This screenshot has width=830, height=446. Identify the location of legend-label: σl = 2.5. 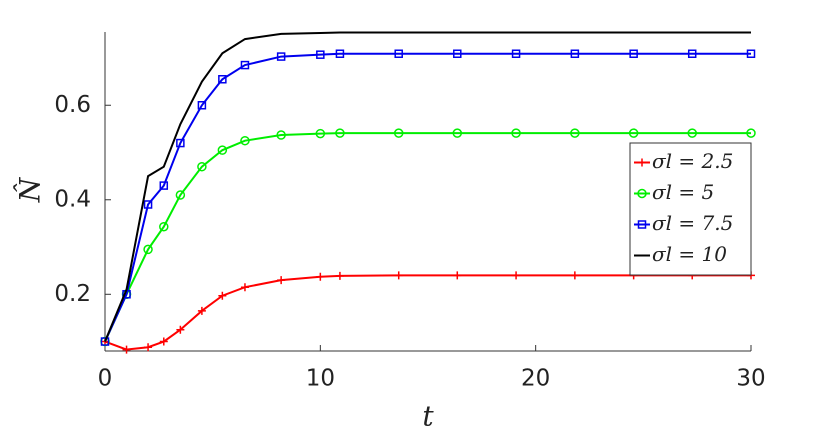
(692, 161).